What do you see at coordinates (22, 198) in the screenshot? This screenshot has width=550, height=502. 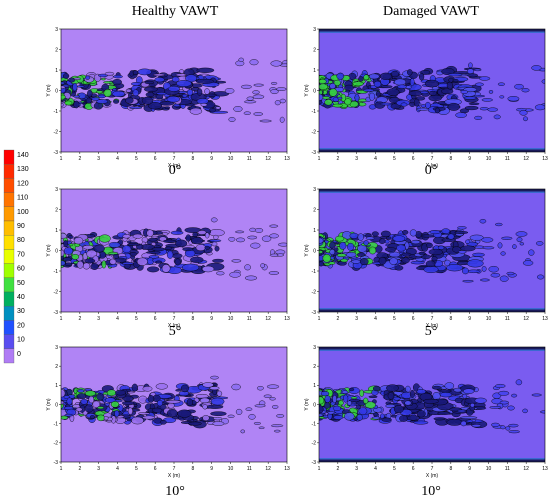 I see `legend-tick-label: 110` at bounding box center [22, 198].